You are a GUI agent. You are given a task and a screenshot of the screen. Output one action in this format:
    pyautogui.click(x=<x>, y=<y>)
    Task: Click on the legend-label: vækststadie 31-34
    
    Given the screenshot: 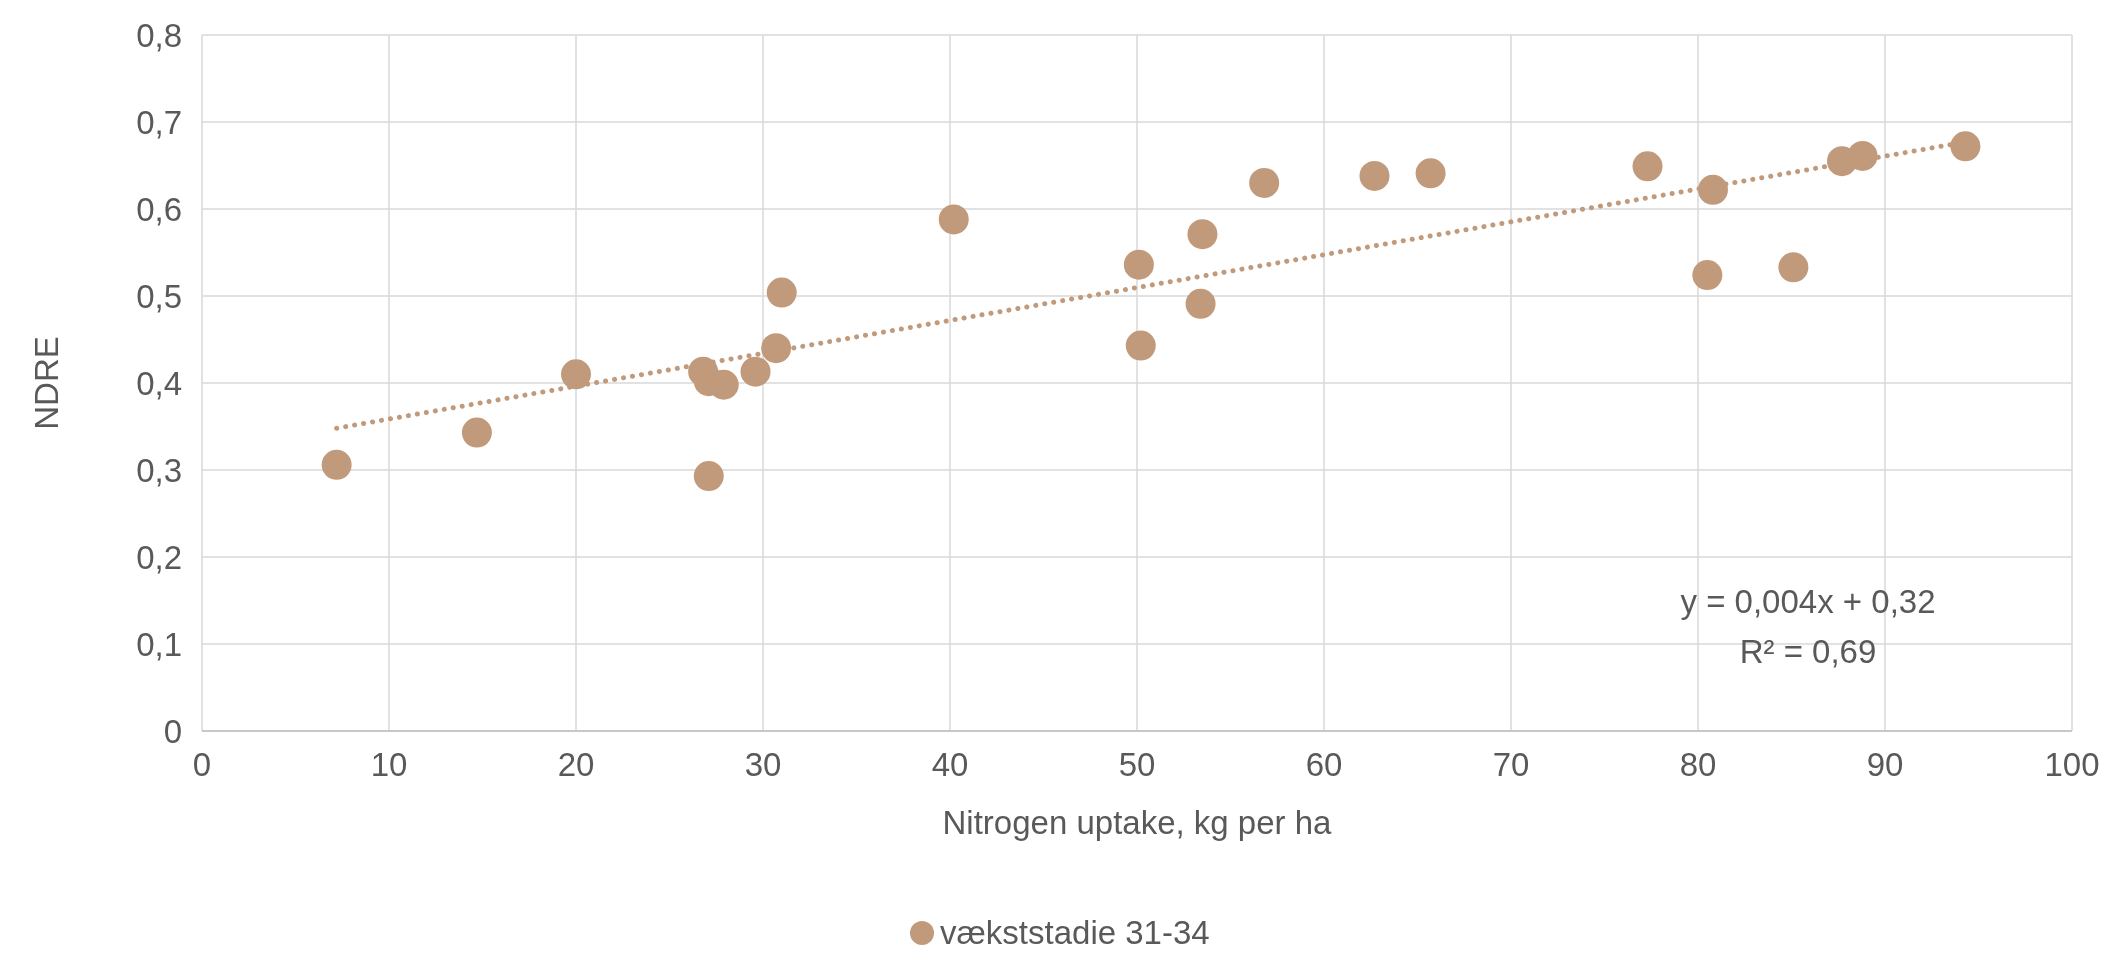 What is the action you would take?
    pyautogui.click(x=1075, y=932)
    